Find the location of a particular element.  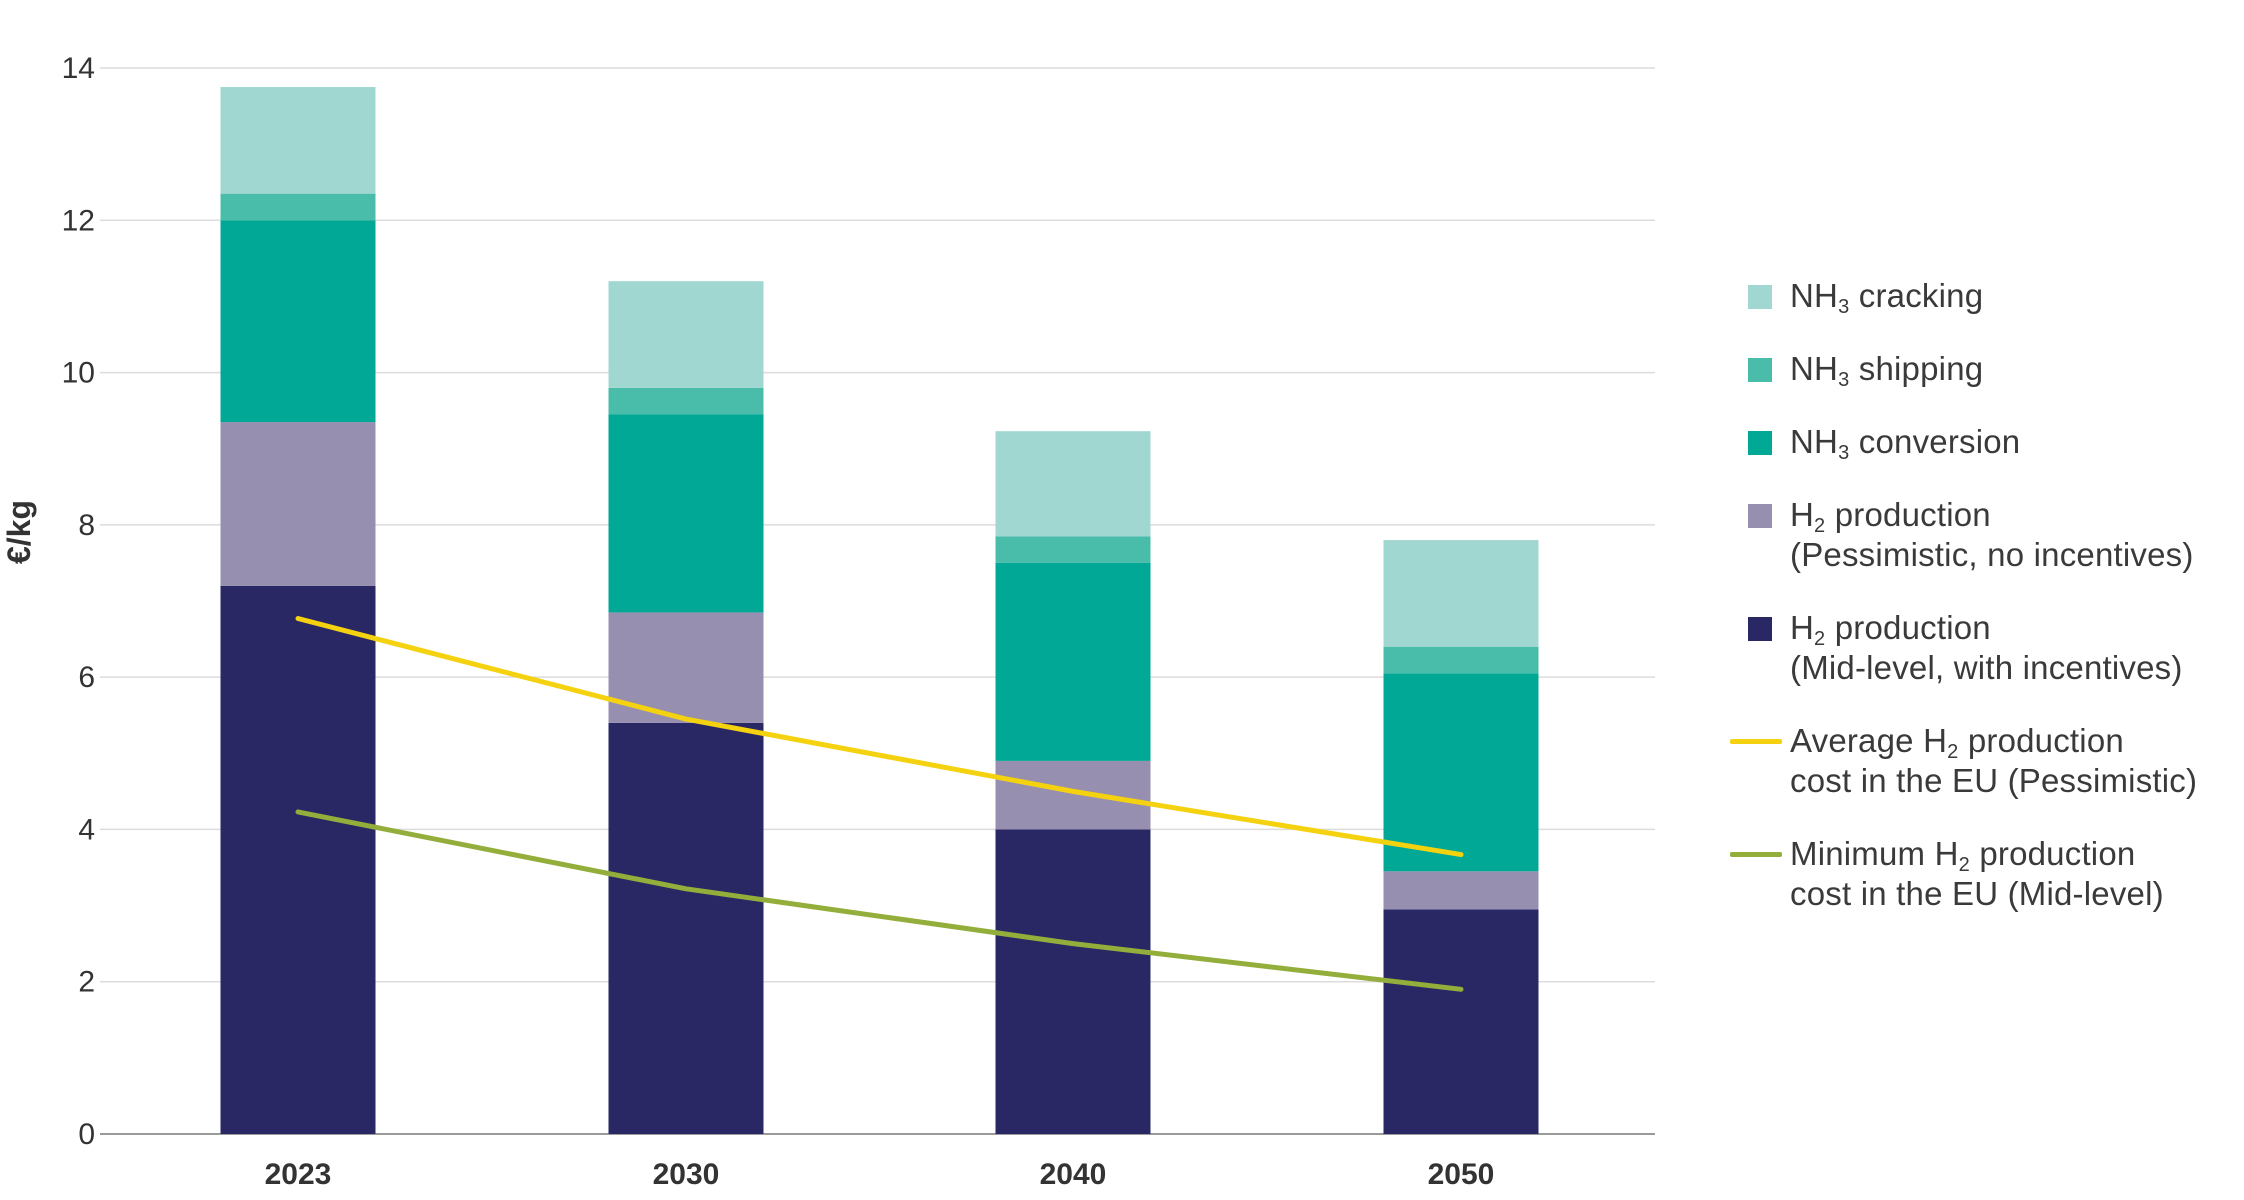

y-tick-labels: 0 2 4 6 8 10 12 14 is located at coordinates (78, 601).